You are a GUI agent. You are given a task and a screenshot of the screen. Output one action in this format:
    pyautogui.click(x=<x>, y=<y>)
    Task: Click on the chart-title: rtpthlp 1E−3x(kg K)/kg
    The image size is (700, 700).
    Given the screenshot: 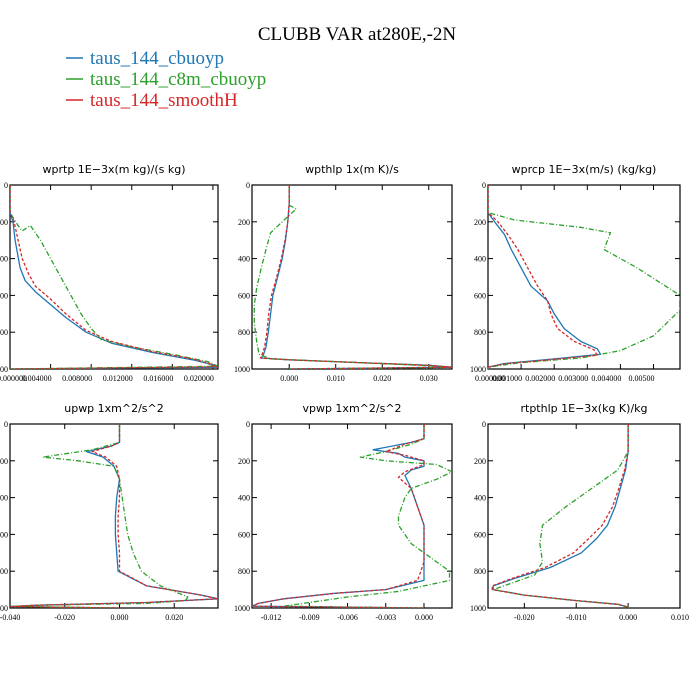 What is the action you would take?
    pyautogui.click(x=583, y=408)
    